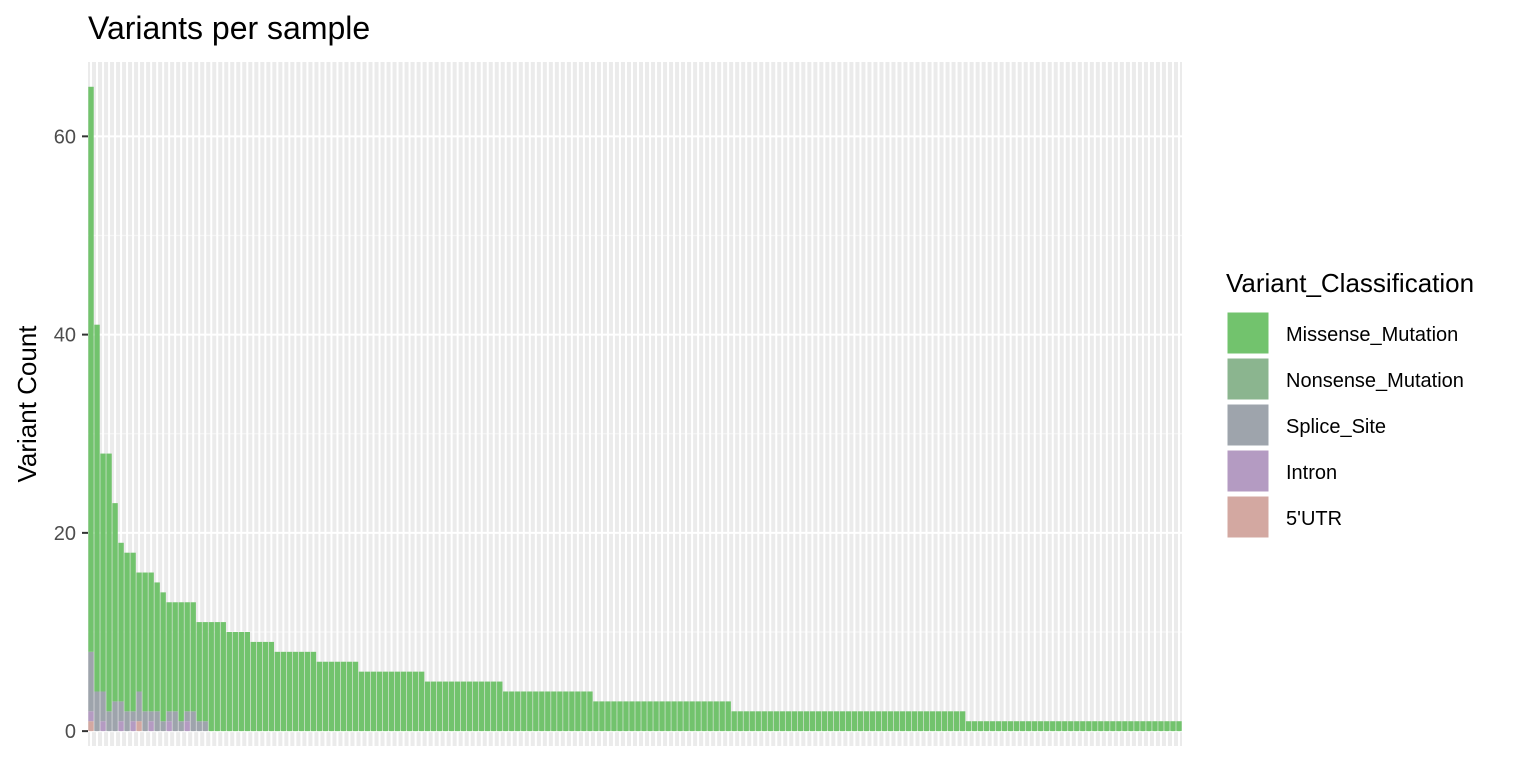  Describe the element at coordinates (27, 404) in the screenshot. I see `y-axis-title: Variant Count` at that location.